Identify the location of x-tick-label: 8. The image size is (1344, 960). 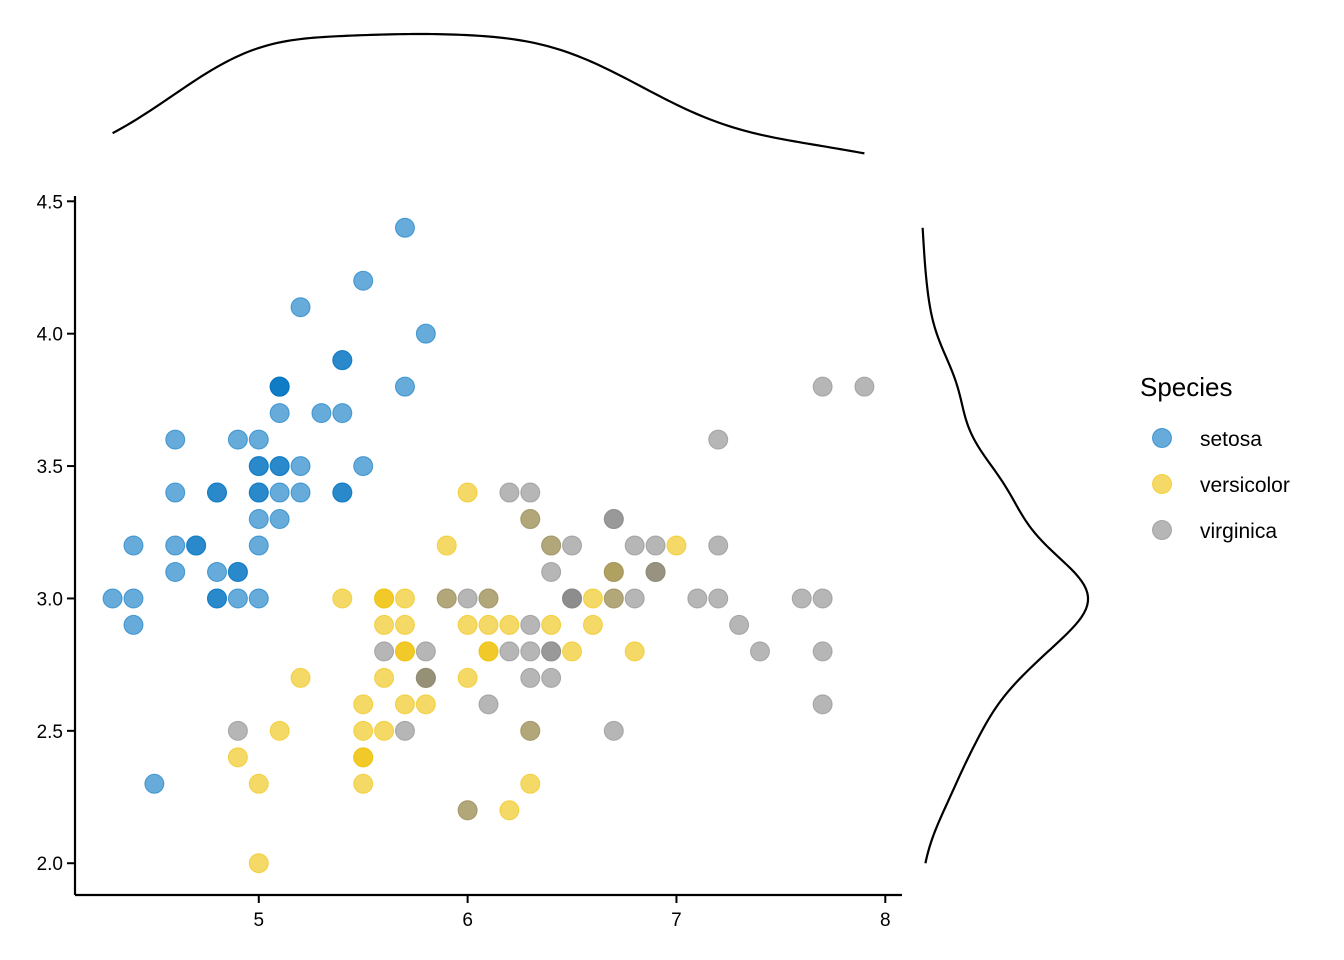
(885, 920).